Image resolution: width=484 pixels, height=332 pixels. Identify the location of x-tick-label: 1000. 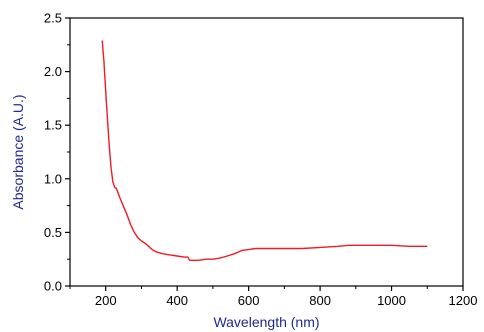
(391, 300).